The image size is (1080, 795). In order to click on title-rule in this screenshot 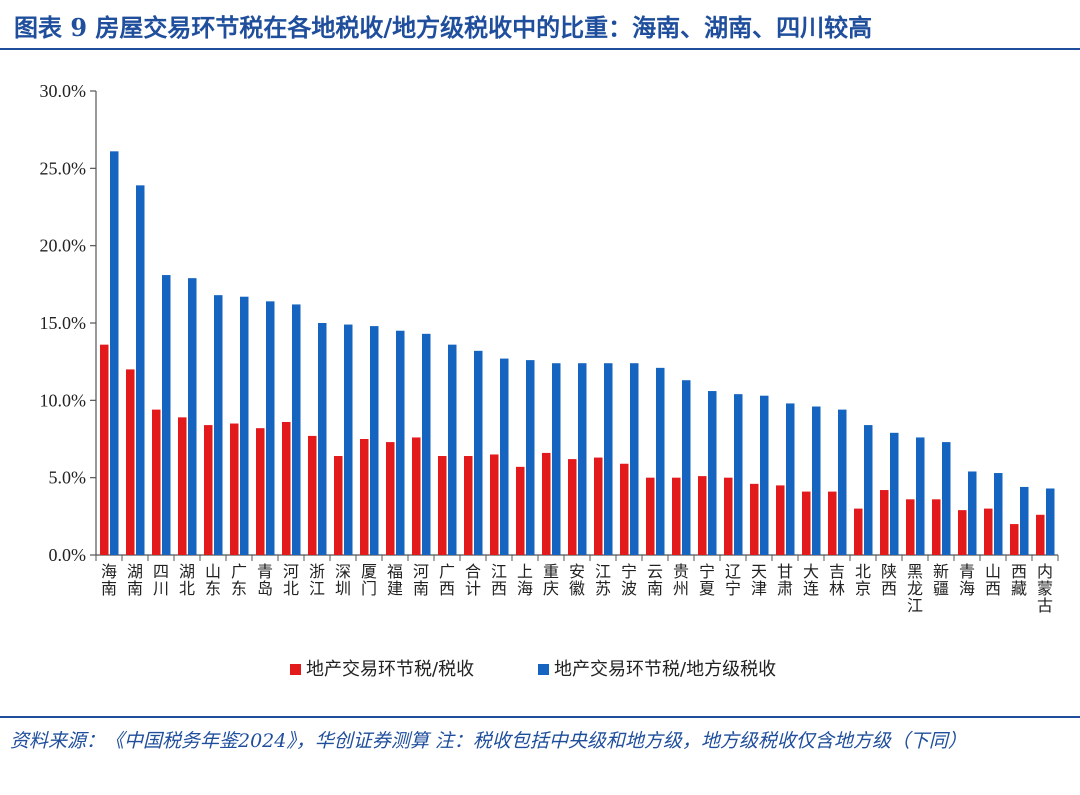, I will do `click(540, 49)`.